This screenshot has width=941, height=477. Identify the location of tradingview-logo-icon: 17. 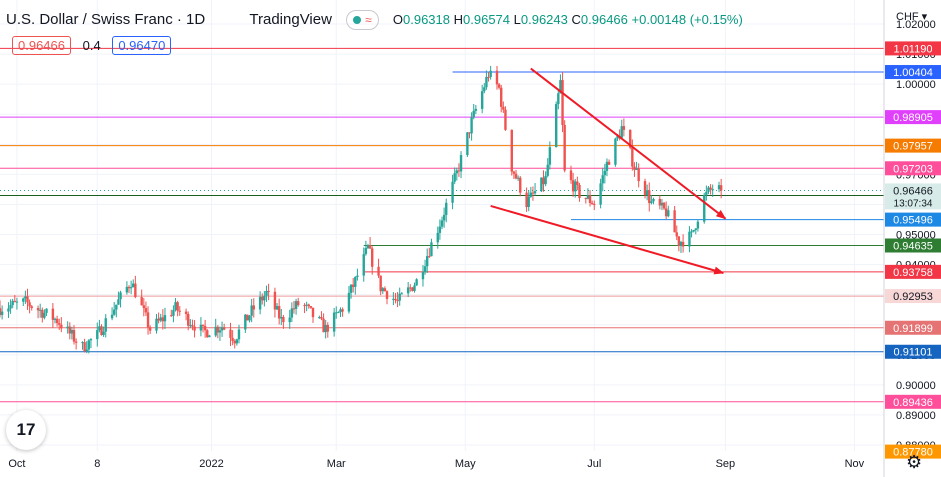
(26, 430).